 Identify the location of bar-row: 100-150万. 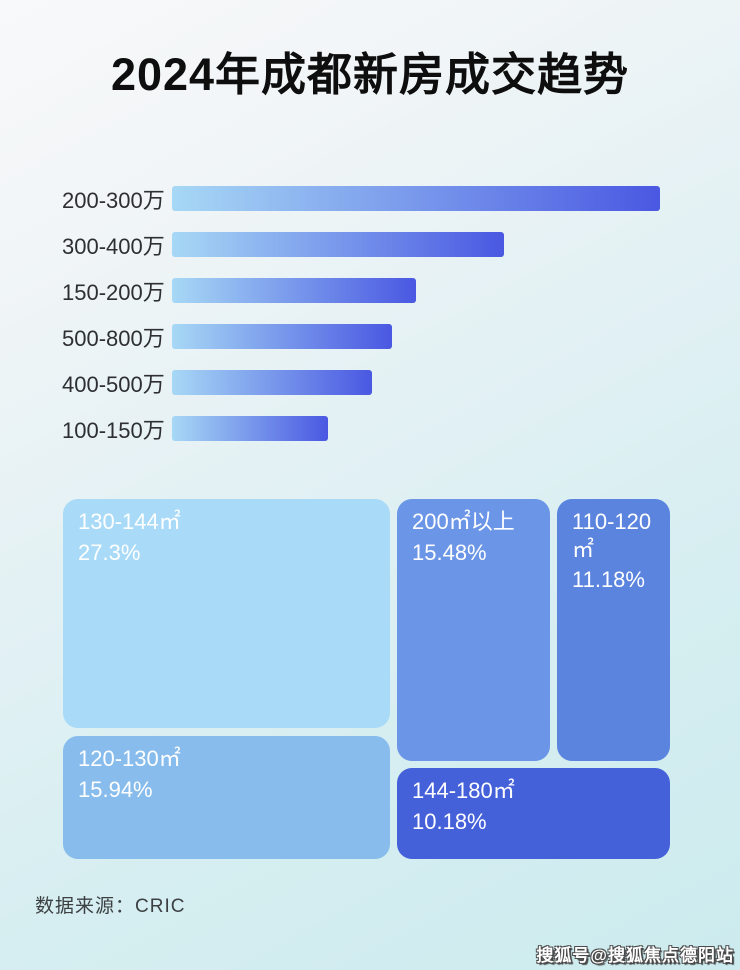
(386, 429).